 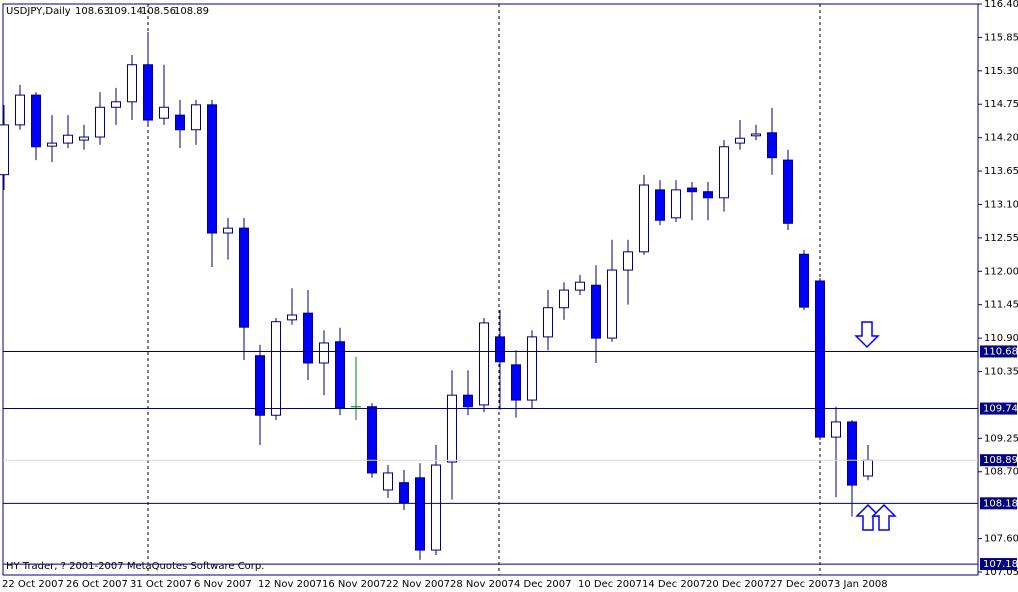 What do you see at coordinates (290, 584) in the screenshot?
I see `x-tick-label: 12 Nov 2007` at bounding box center [290, 584].